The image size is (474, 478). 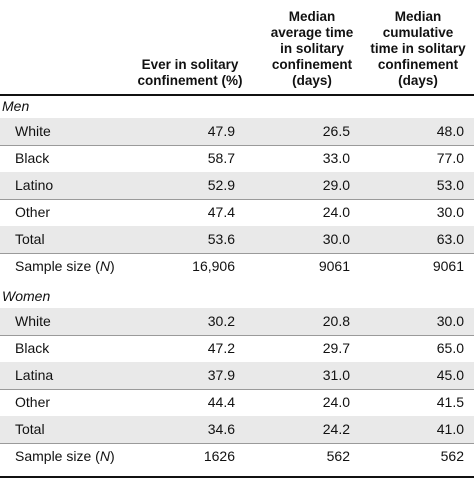 I want to click on table-row: Latino 52.9 29.0 53.0, so click(x=237, y=185).